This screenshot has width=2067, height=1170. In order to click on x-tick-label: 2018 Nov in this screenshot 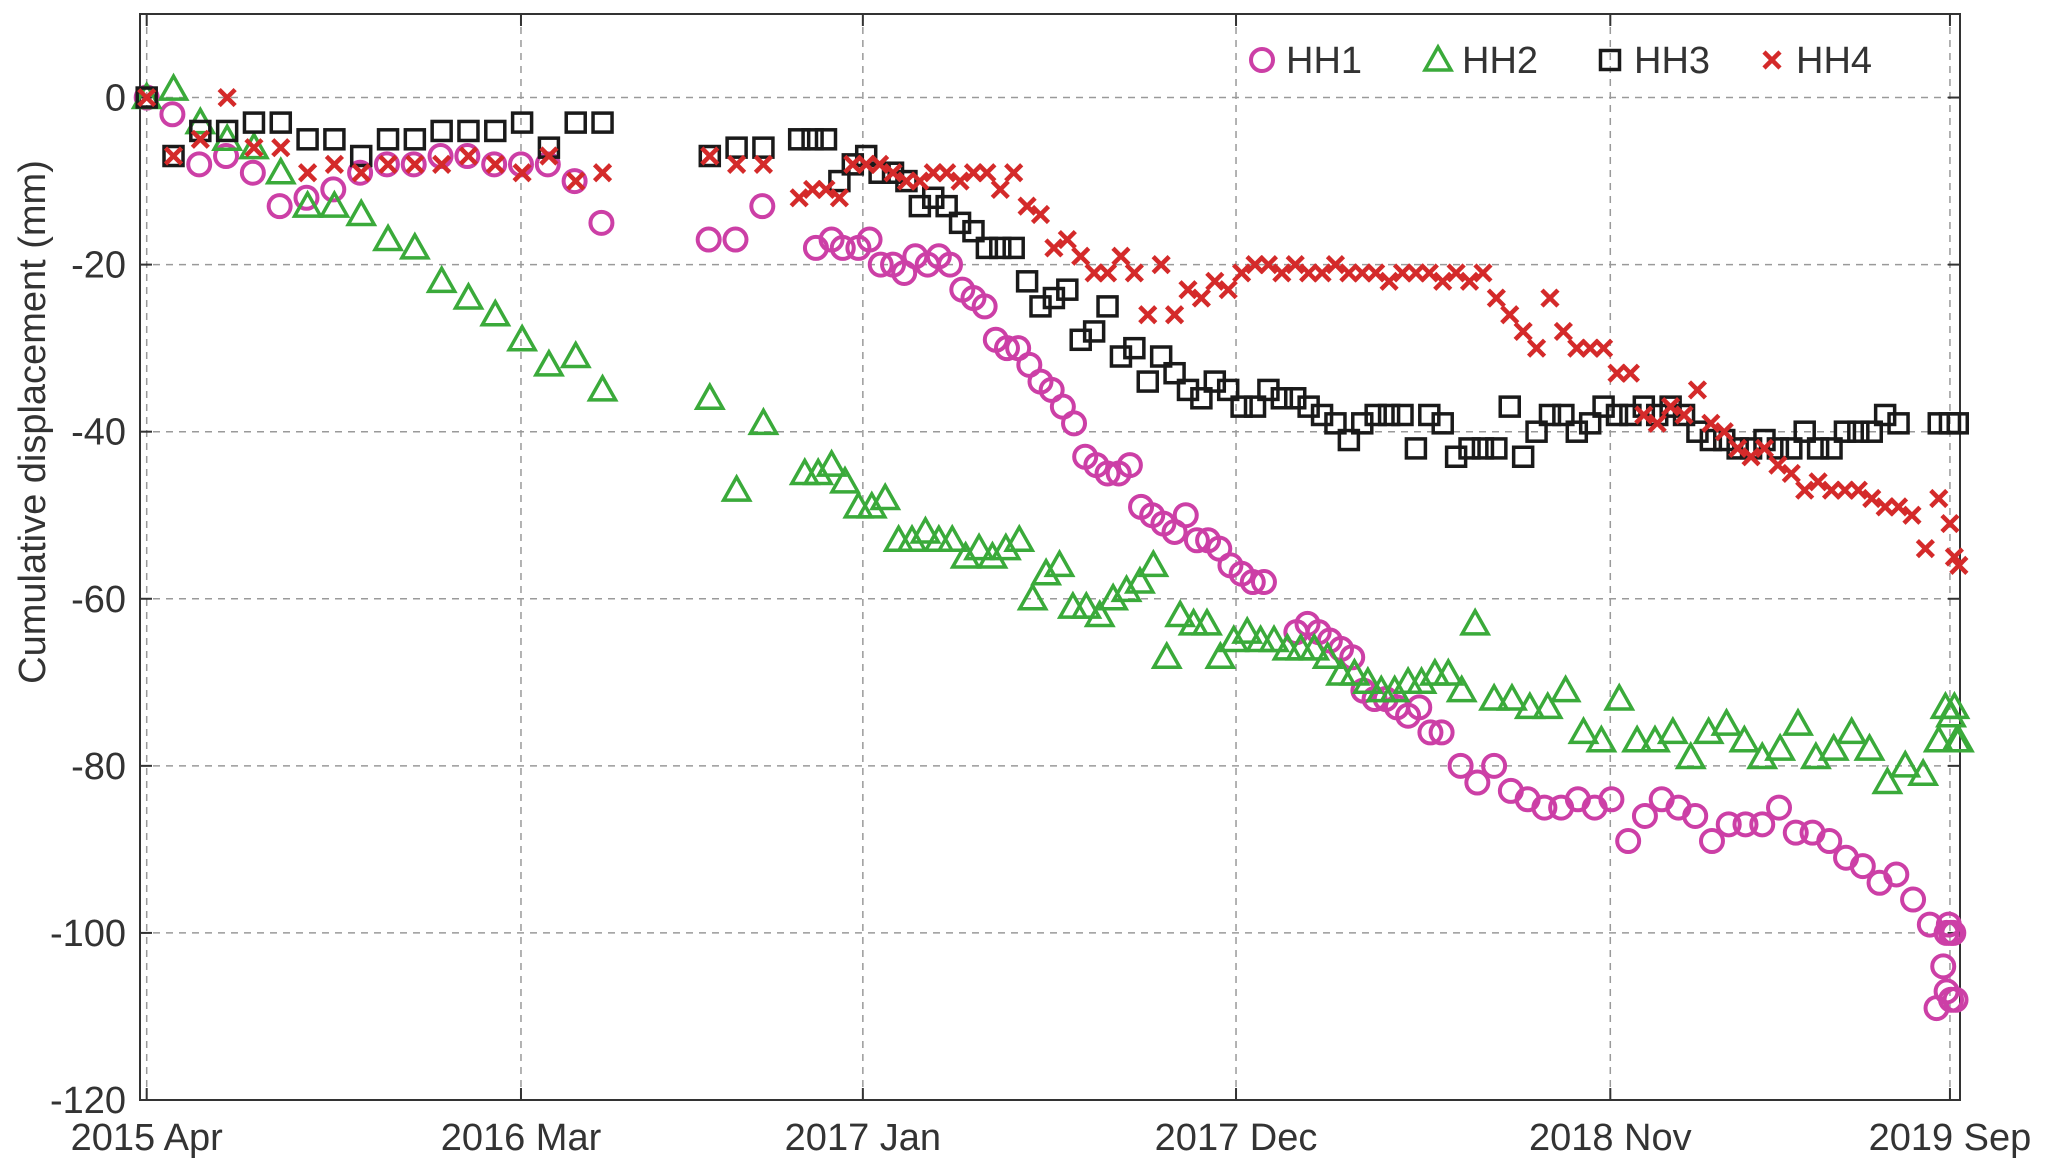, I will do `click(1610, 1138)`.